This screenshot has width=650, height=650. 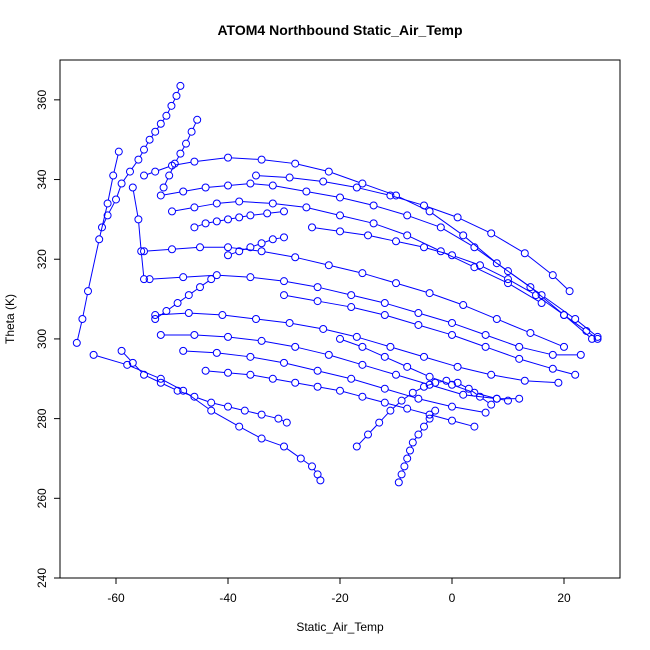 I want to click on x-axis: -60 -40 -20 0 20, so click(x=339, y=591).